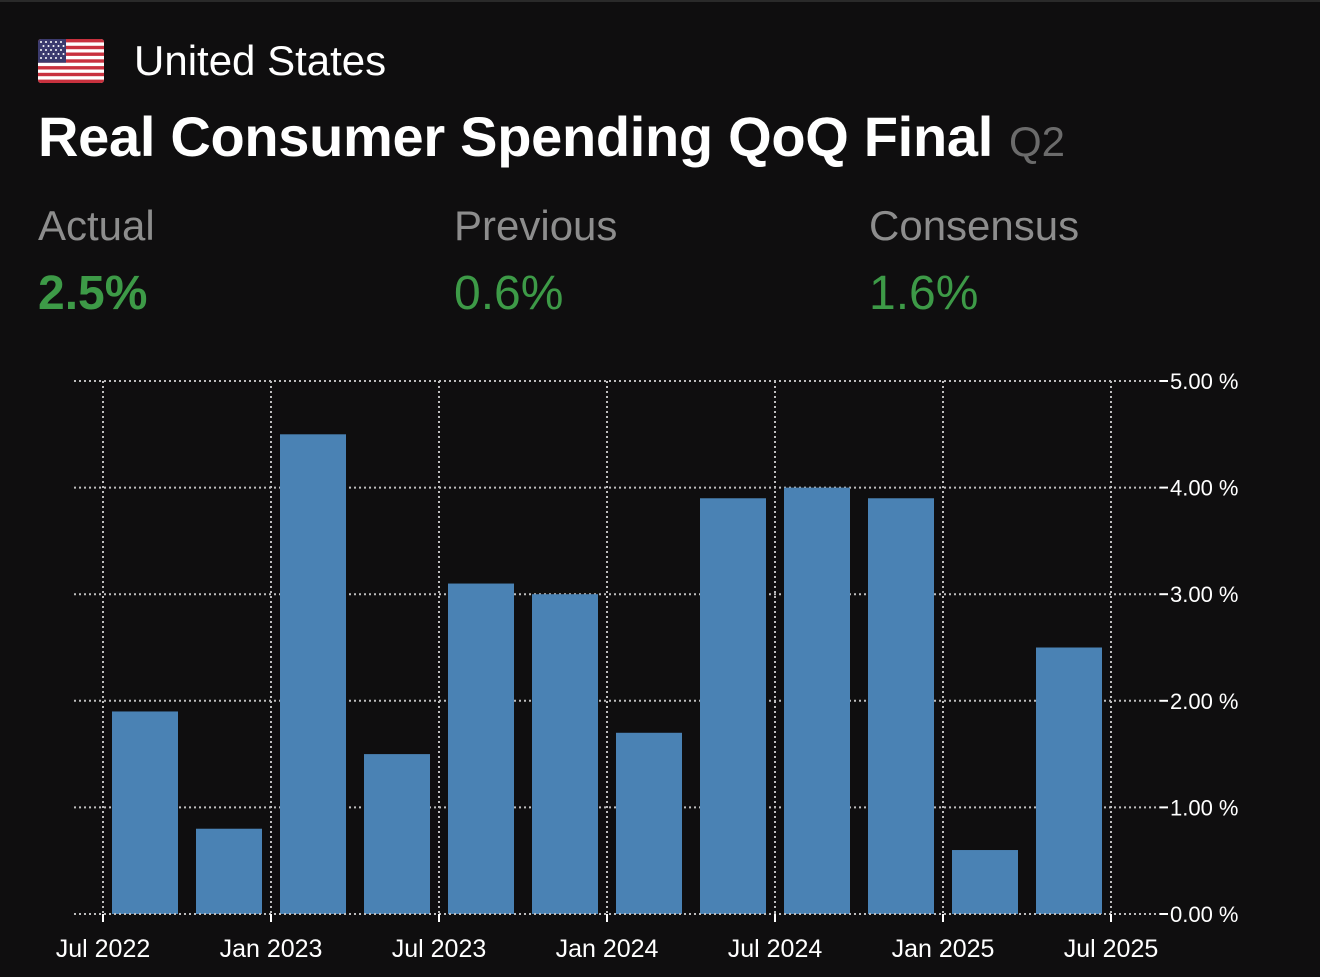 This screenshot has width=1320, height=977. I want to click on x-tick-label: Jul 2024, so click(775, 949).